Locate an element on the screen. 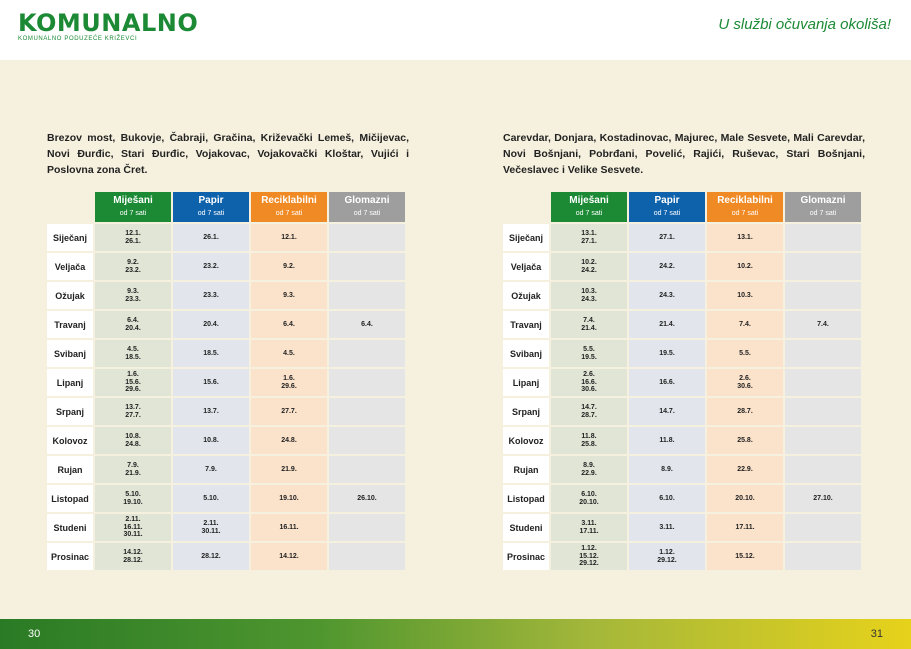 The height and width of the screenshot is (649, 911). month-label: Lipanj is located at coordinates (526, 382).